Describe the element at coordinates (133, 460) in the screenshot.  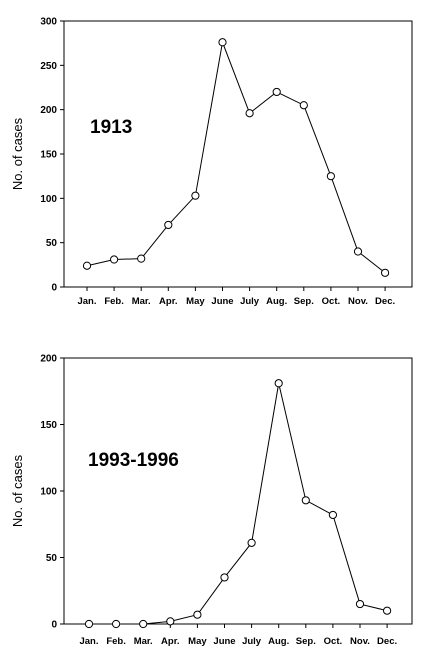
I see `year-annotation: 1993-1996` at that location.